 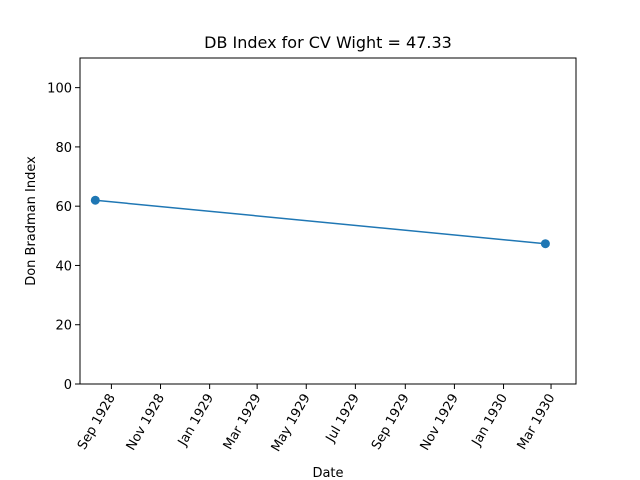 I want to click on x-axis-label: Date, so click(x=327, y=473).